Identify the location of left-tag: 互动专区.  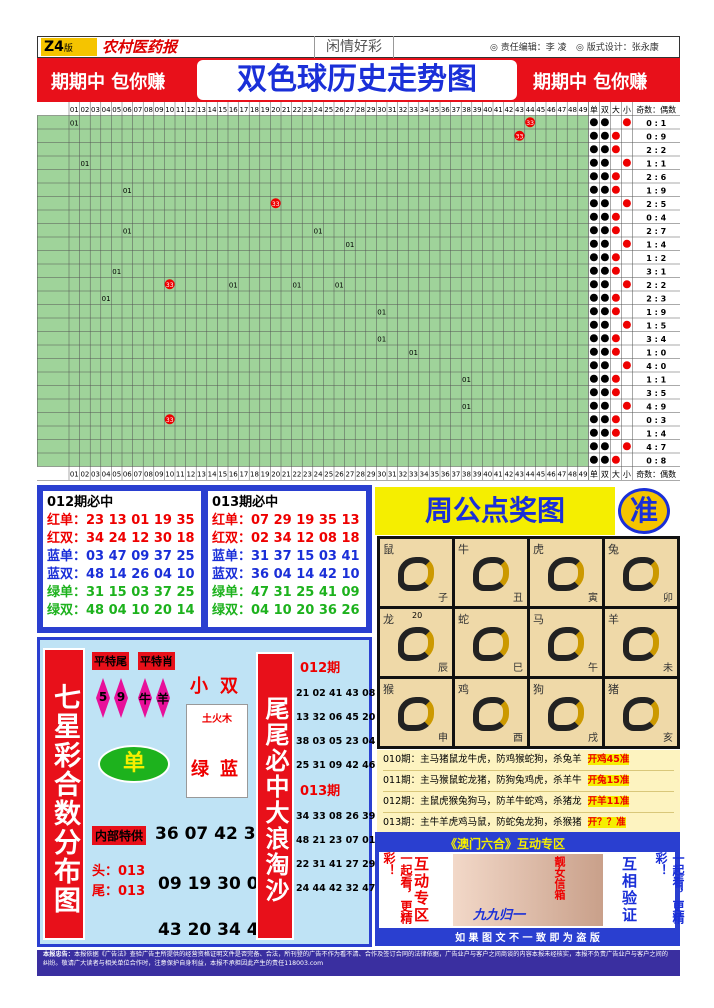
(421, 890).